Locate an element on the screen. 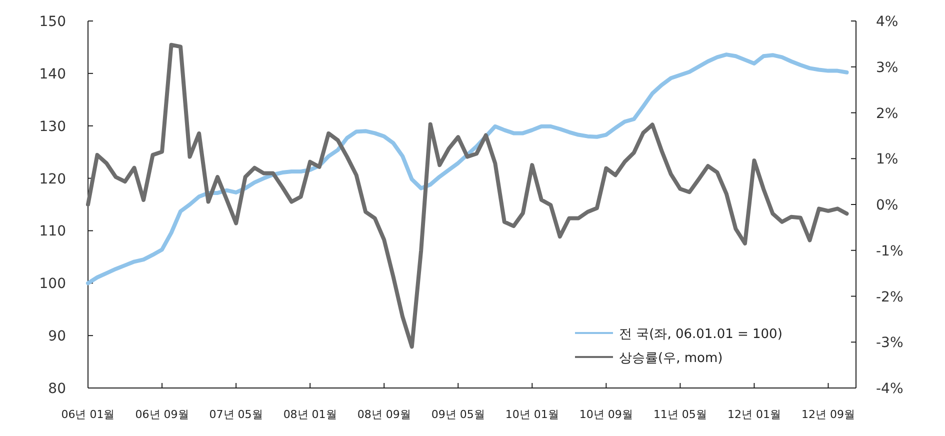 The width and height of the screenshot is (945, 436). x-tick-label: 06년 09월 is located at coordinates (162, 414).